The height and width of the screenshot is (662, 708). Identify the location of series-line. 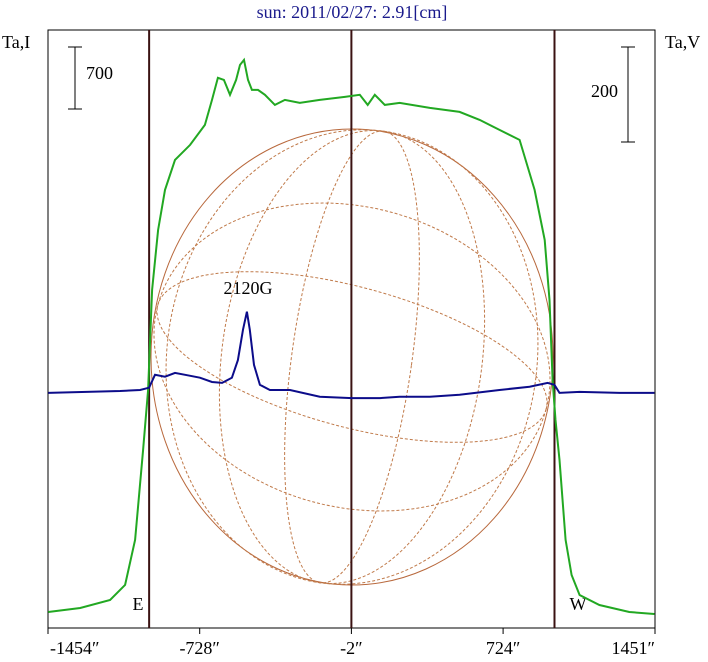
(351, 355).